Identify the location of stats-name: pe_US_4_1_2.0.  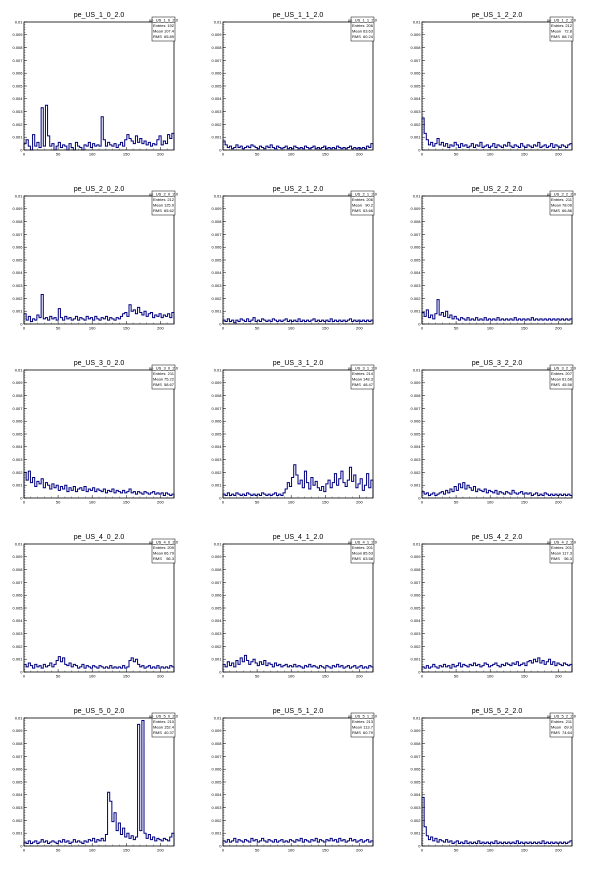
(363, 541).